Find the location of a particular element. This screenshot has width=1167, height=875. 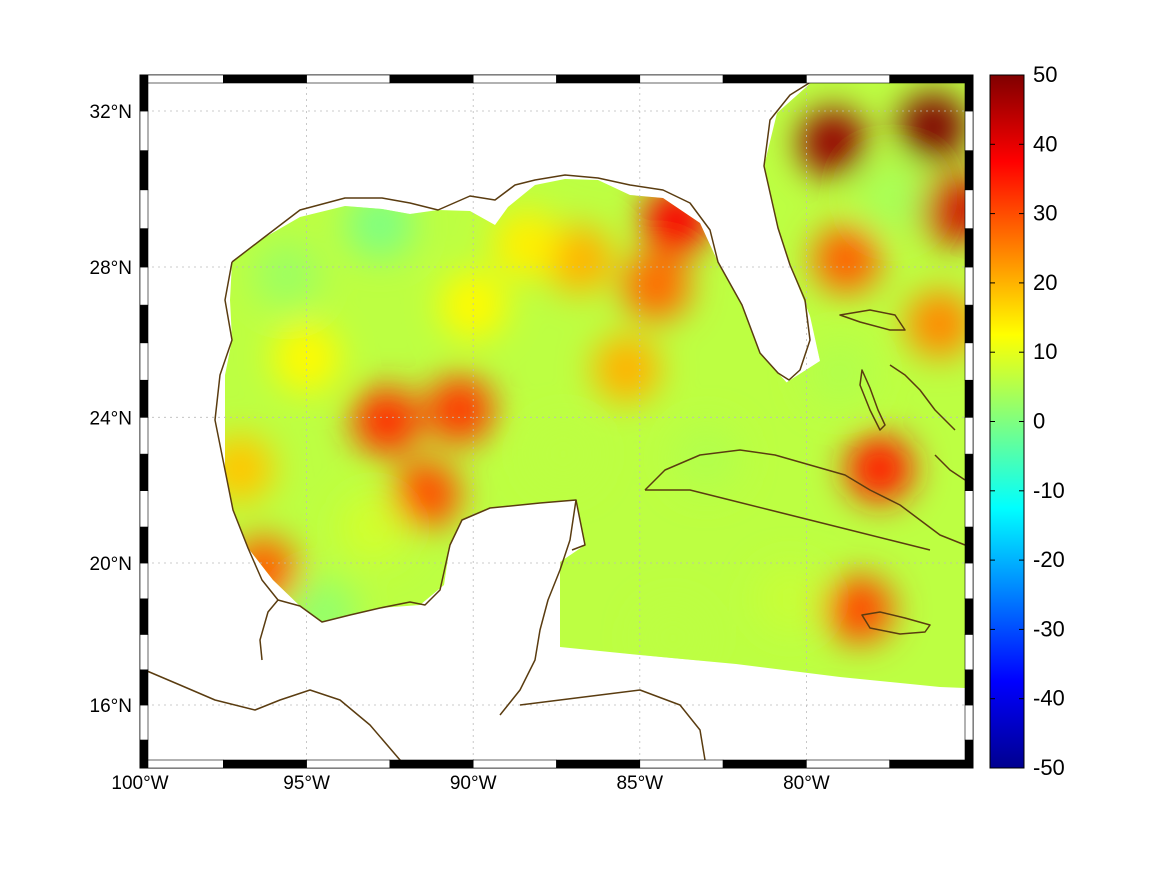

colorbar-tick-label: 20 is located at coordinates (1045, 282).